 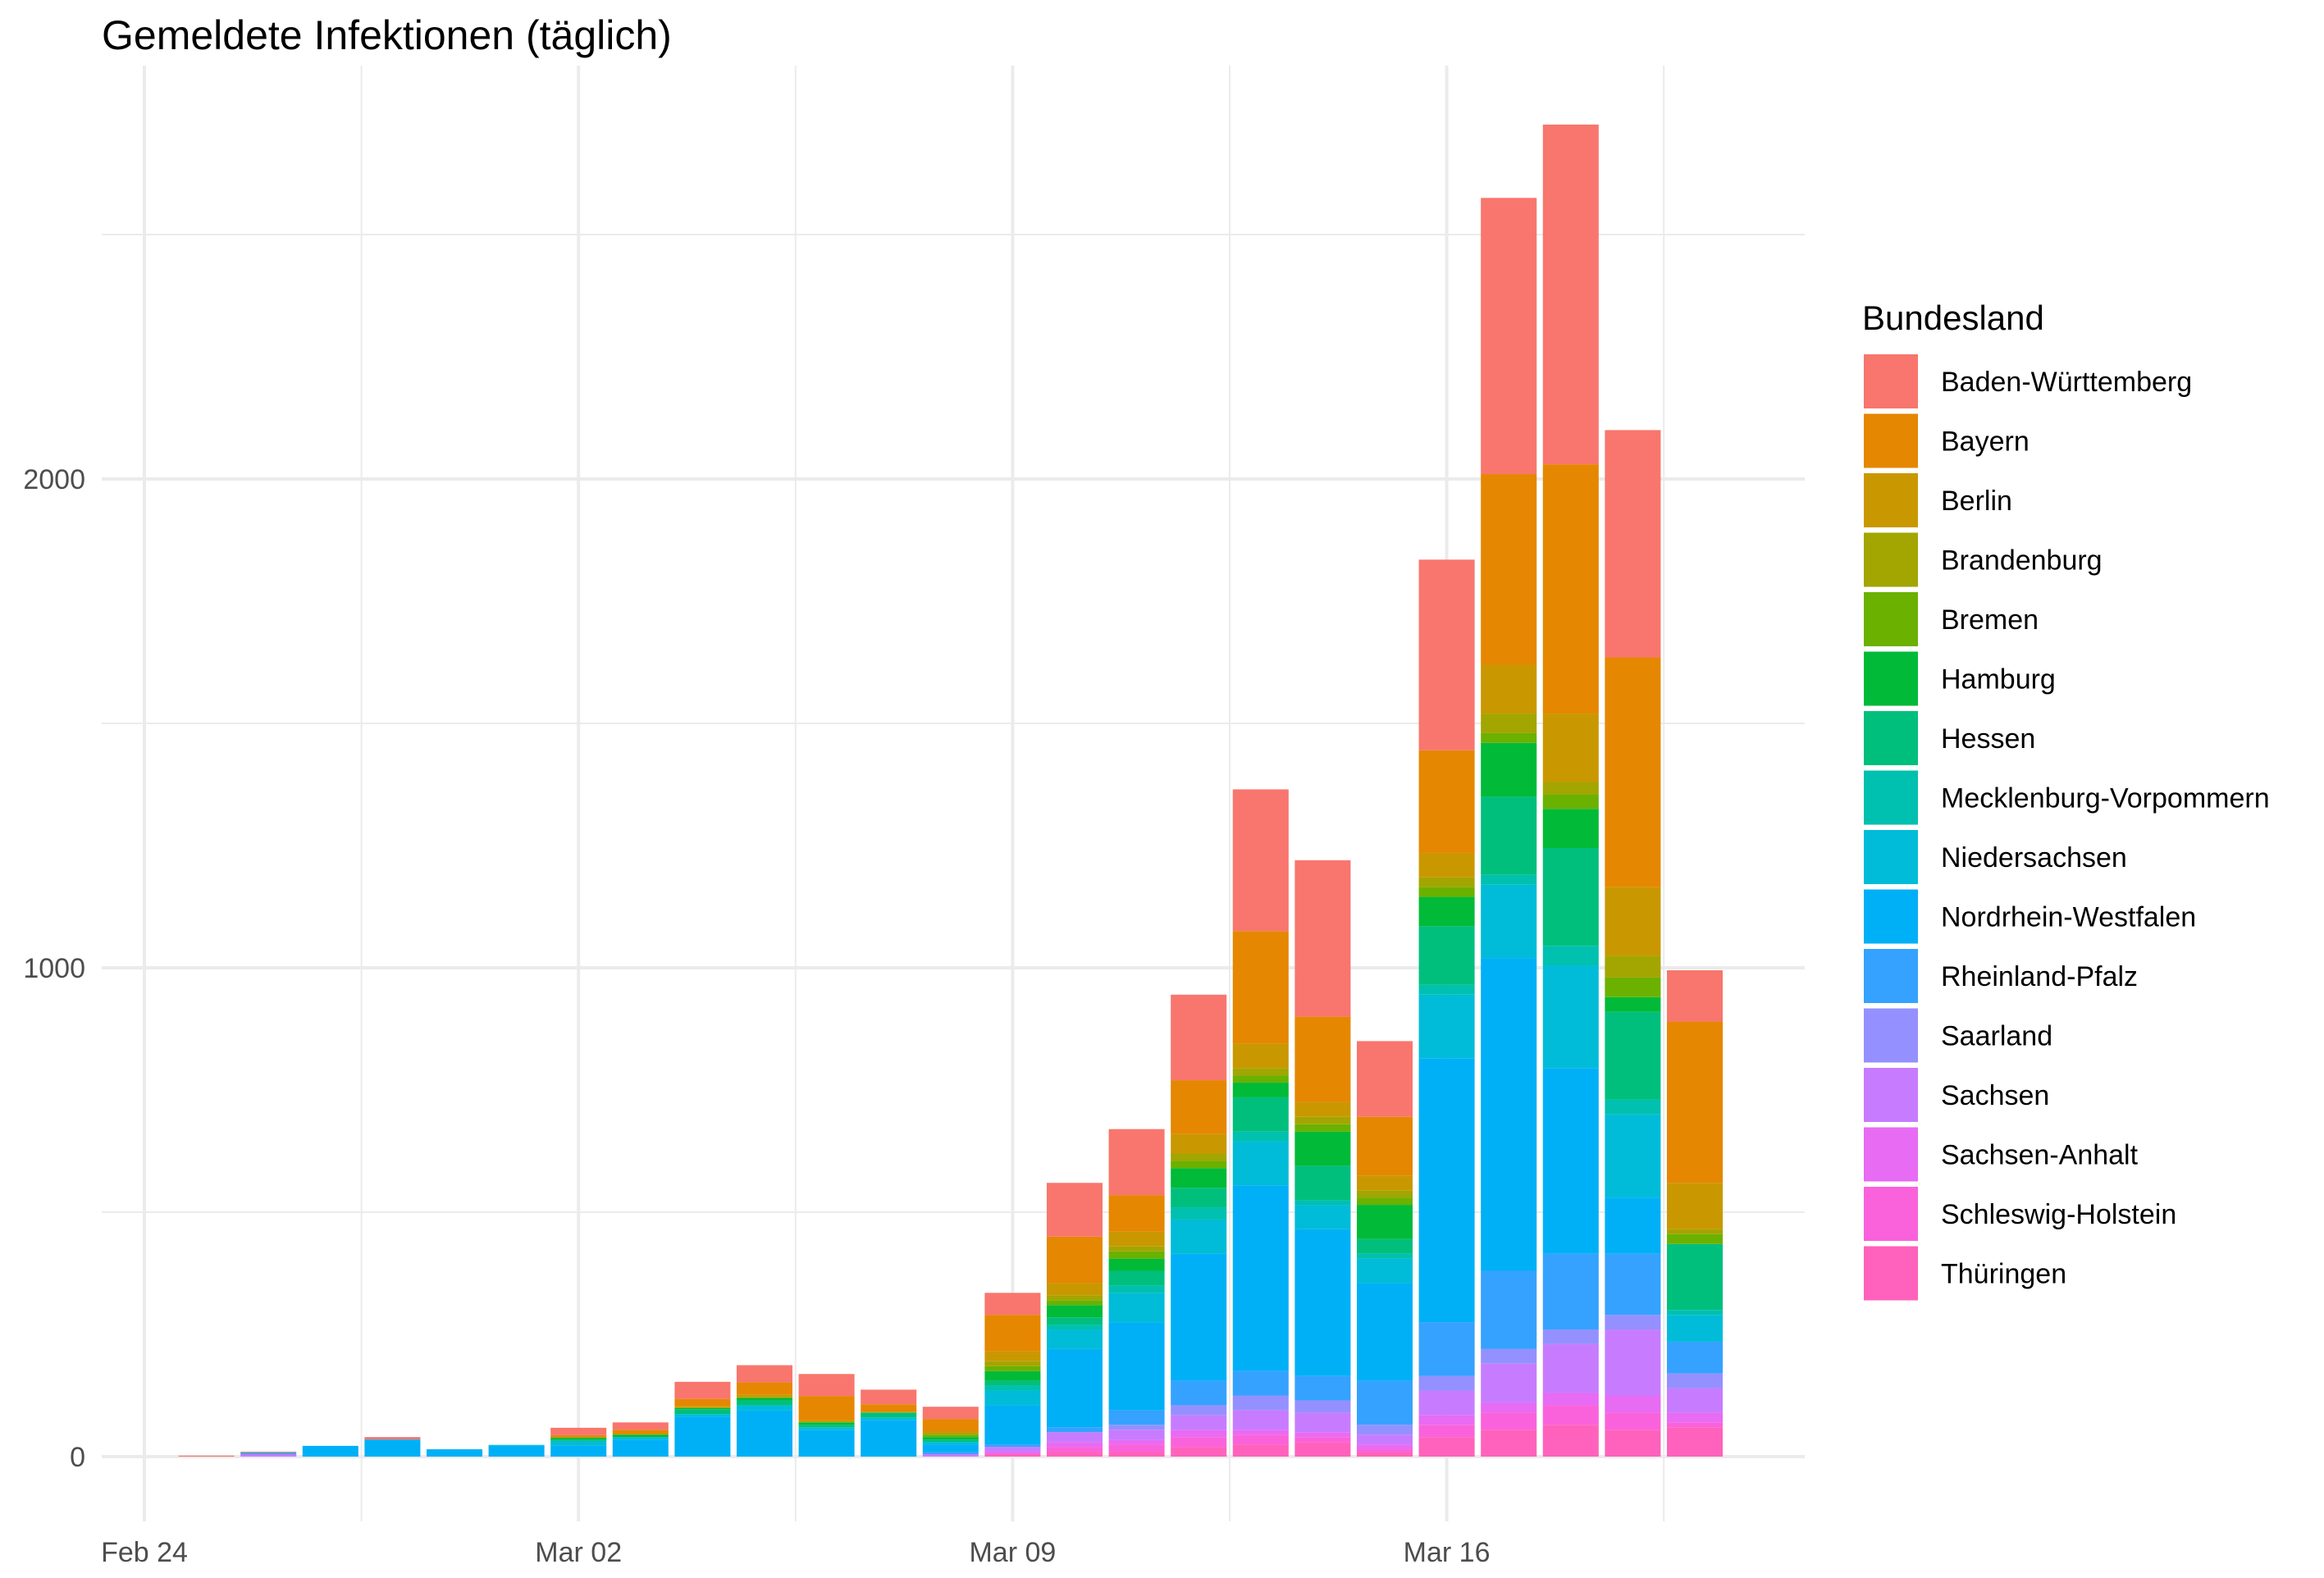 What do you see at coordinates (387, 35) in the screenshot?
I see `chart-title: Gemeldete Infektionen (täglich)` at bounding box center [387, 35].